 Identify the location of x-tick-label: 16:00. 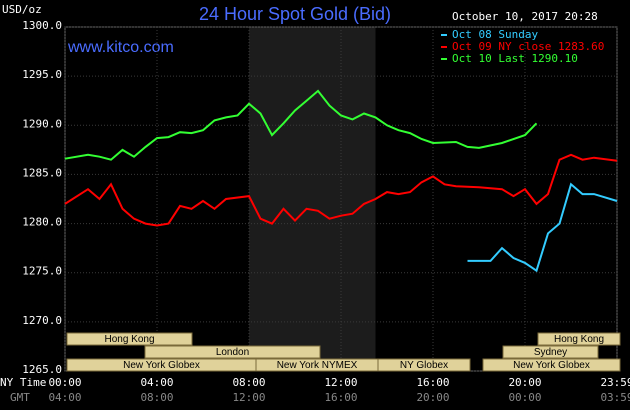
(432, 382).